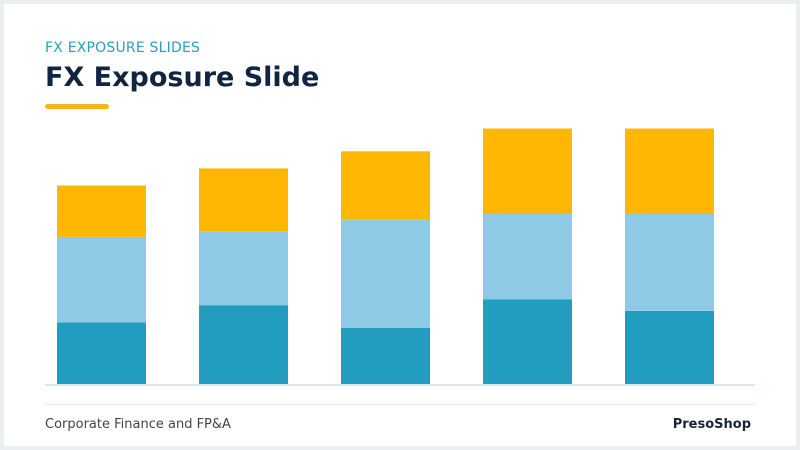 Image resolution: width=800 pixels, height=450 pixels. I want to click on footer-caption: Corporate Finance and FP&A, so click(138, 424).